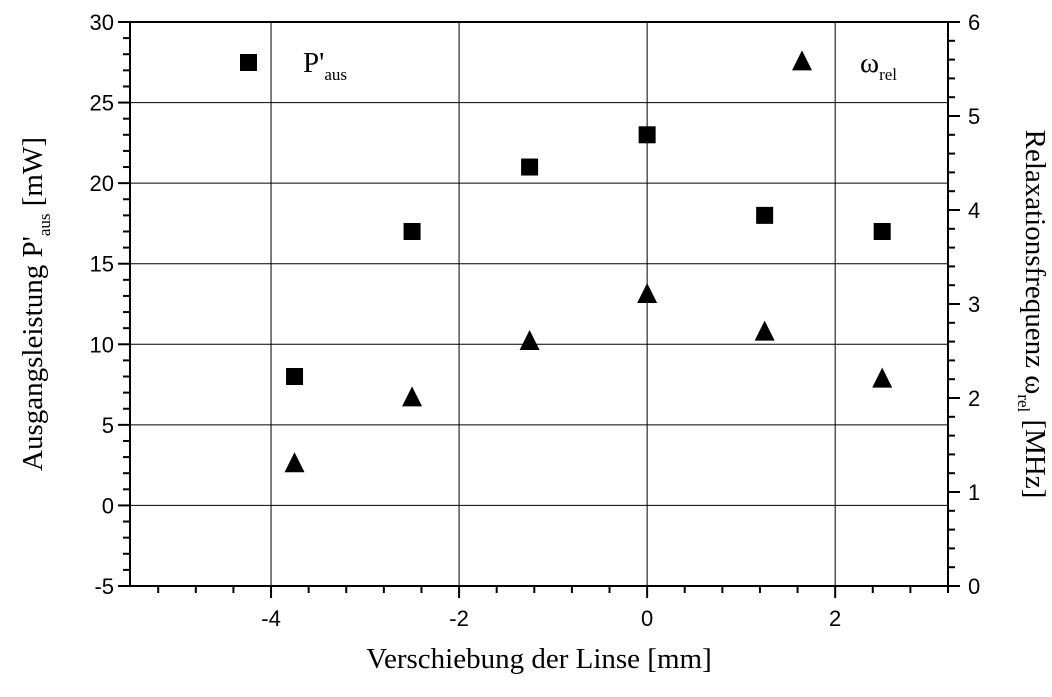 Image resolution: width=1052 pixels, height=697 pixels. Describe the element at coordinates (974, 586) in the screenshot. I see `y-right-tick-label: 0` at that location.